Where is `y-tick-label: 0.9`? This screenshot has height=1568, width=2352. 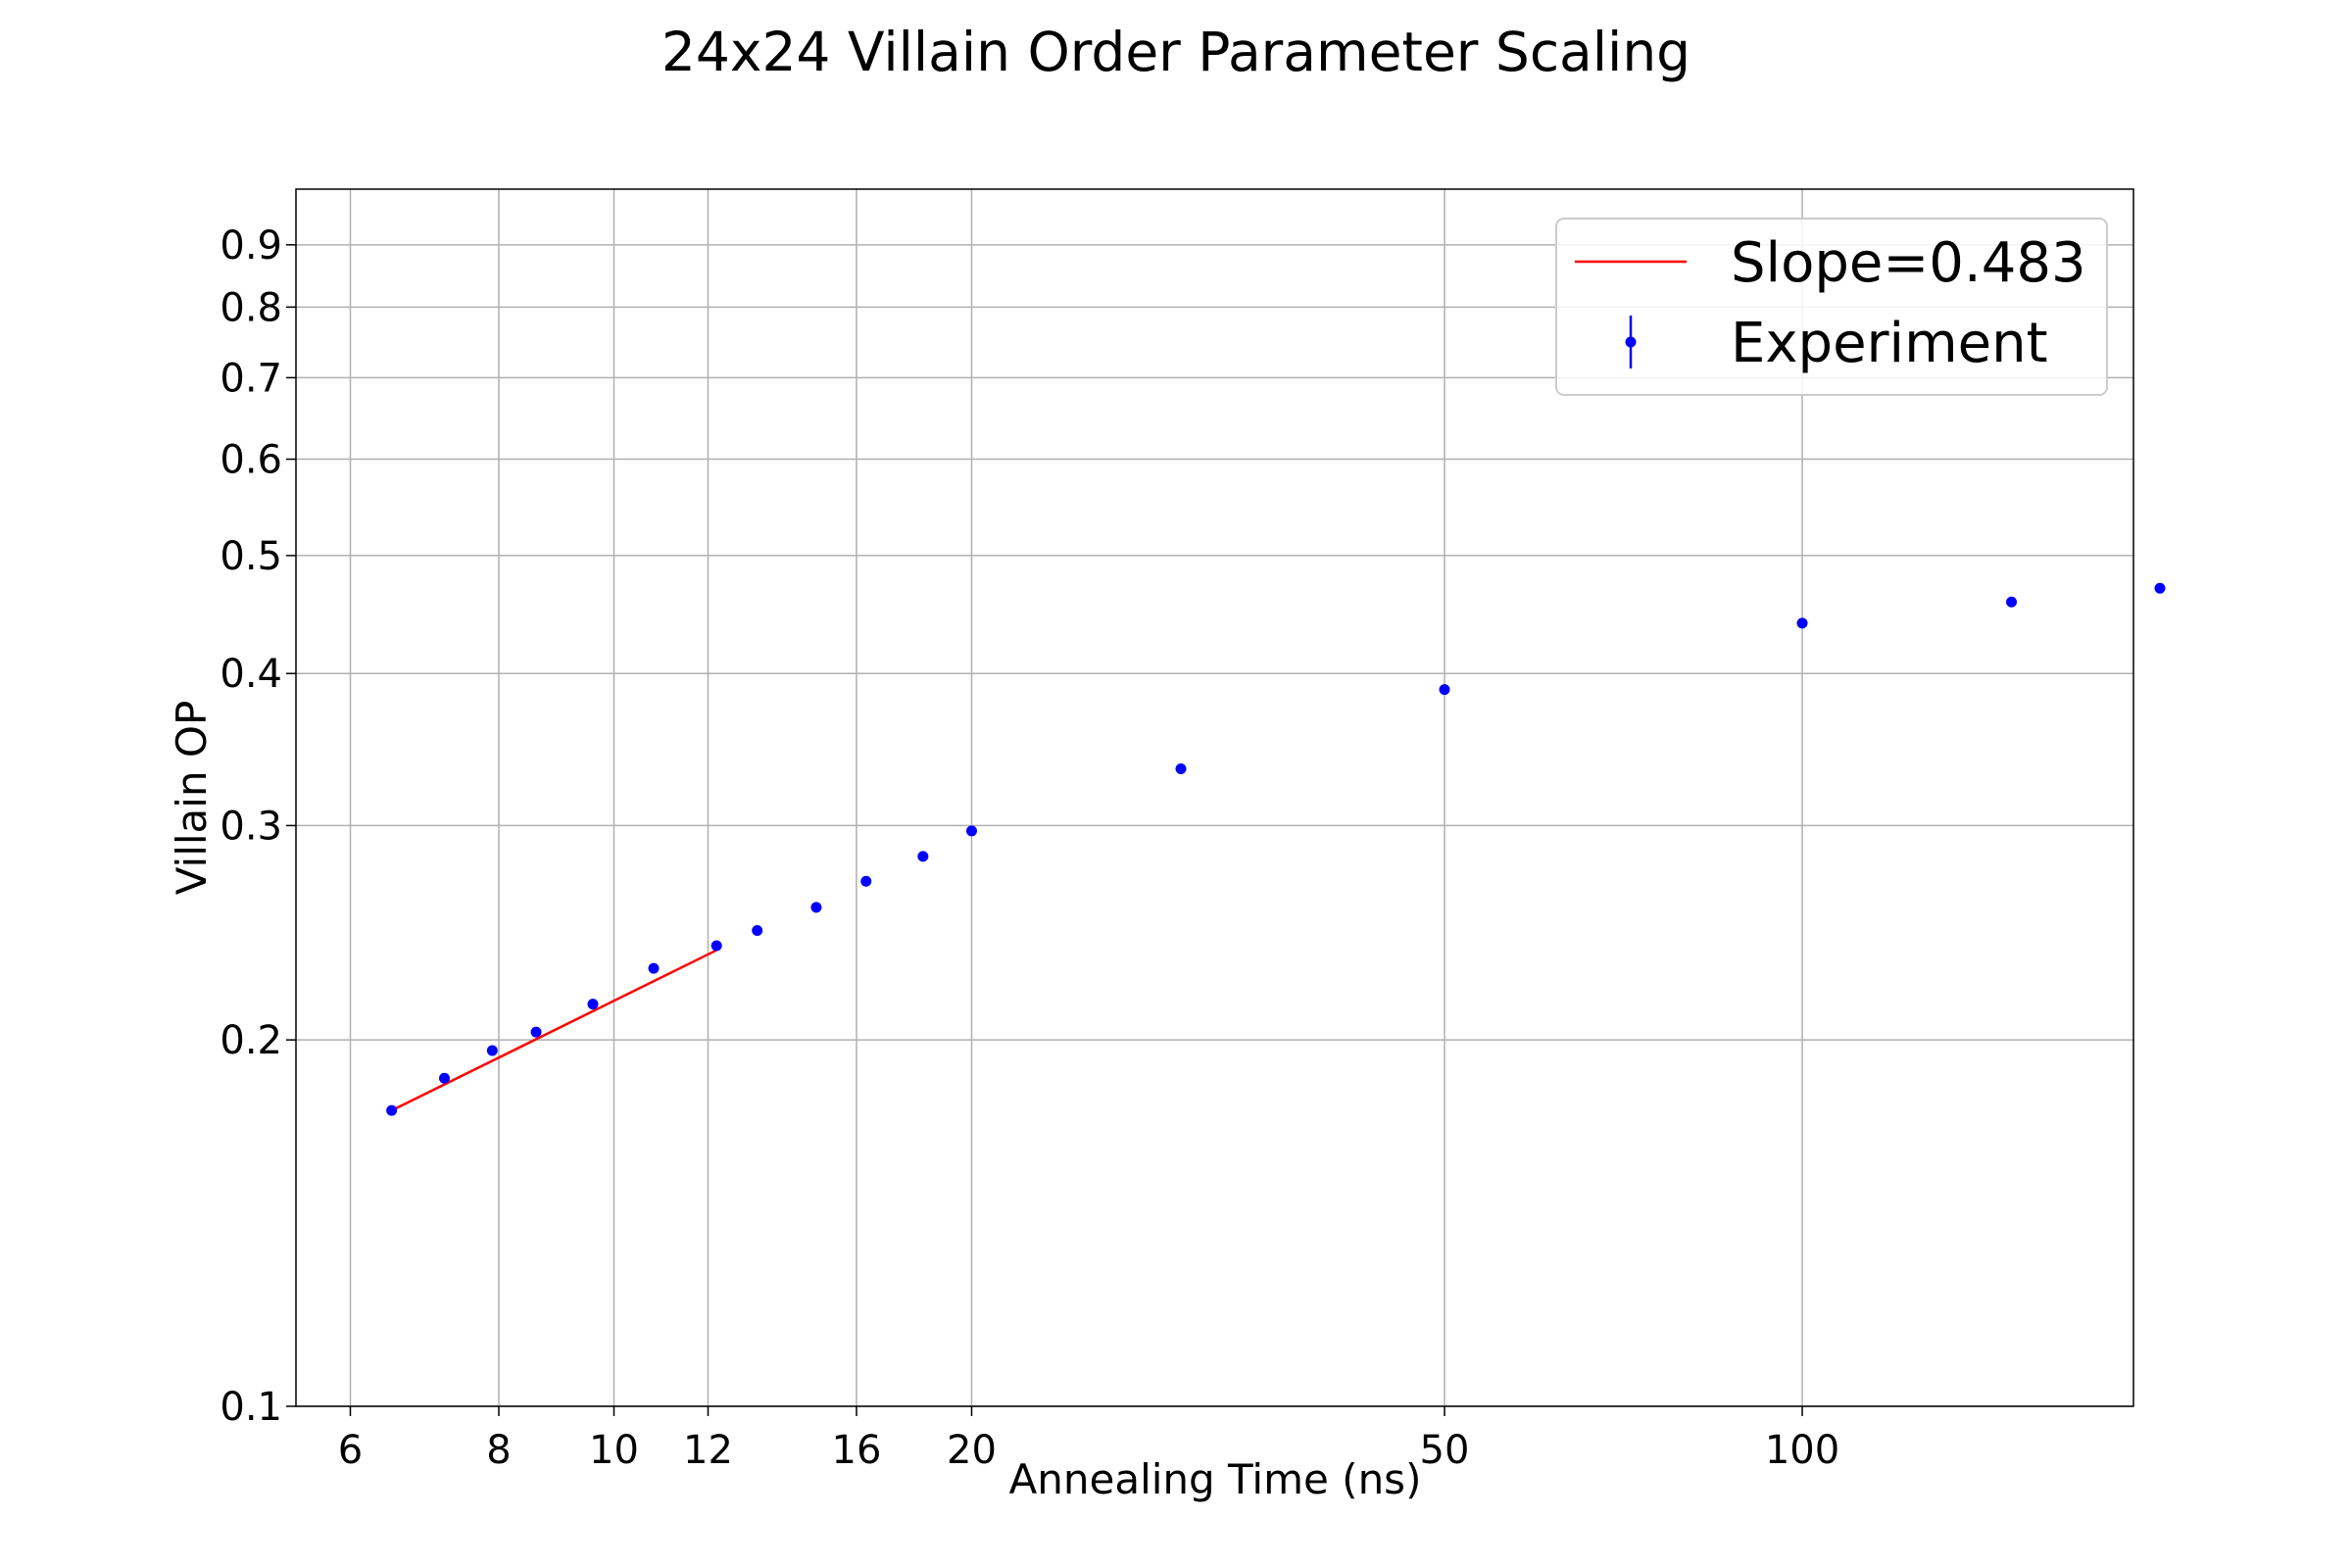 y-tick-label: 0.9 is located at coordinates (251, 246).